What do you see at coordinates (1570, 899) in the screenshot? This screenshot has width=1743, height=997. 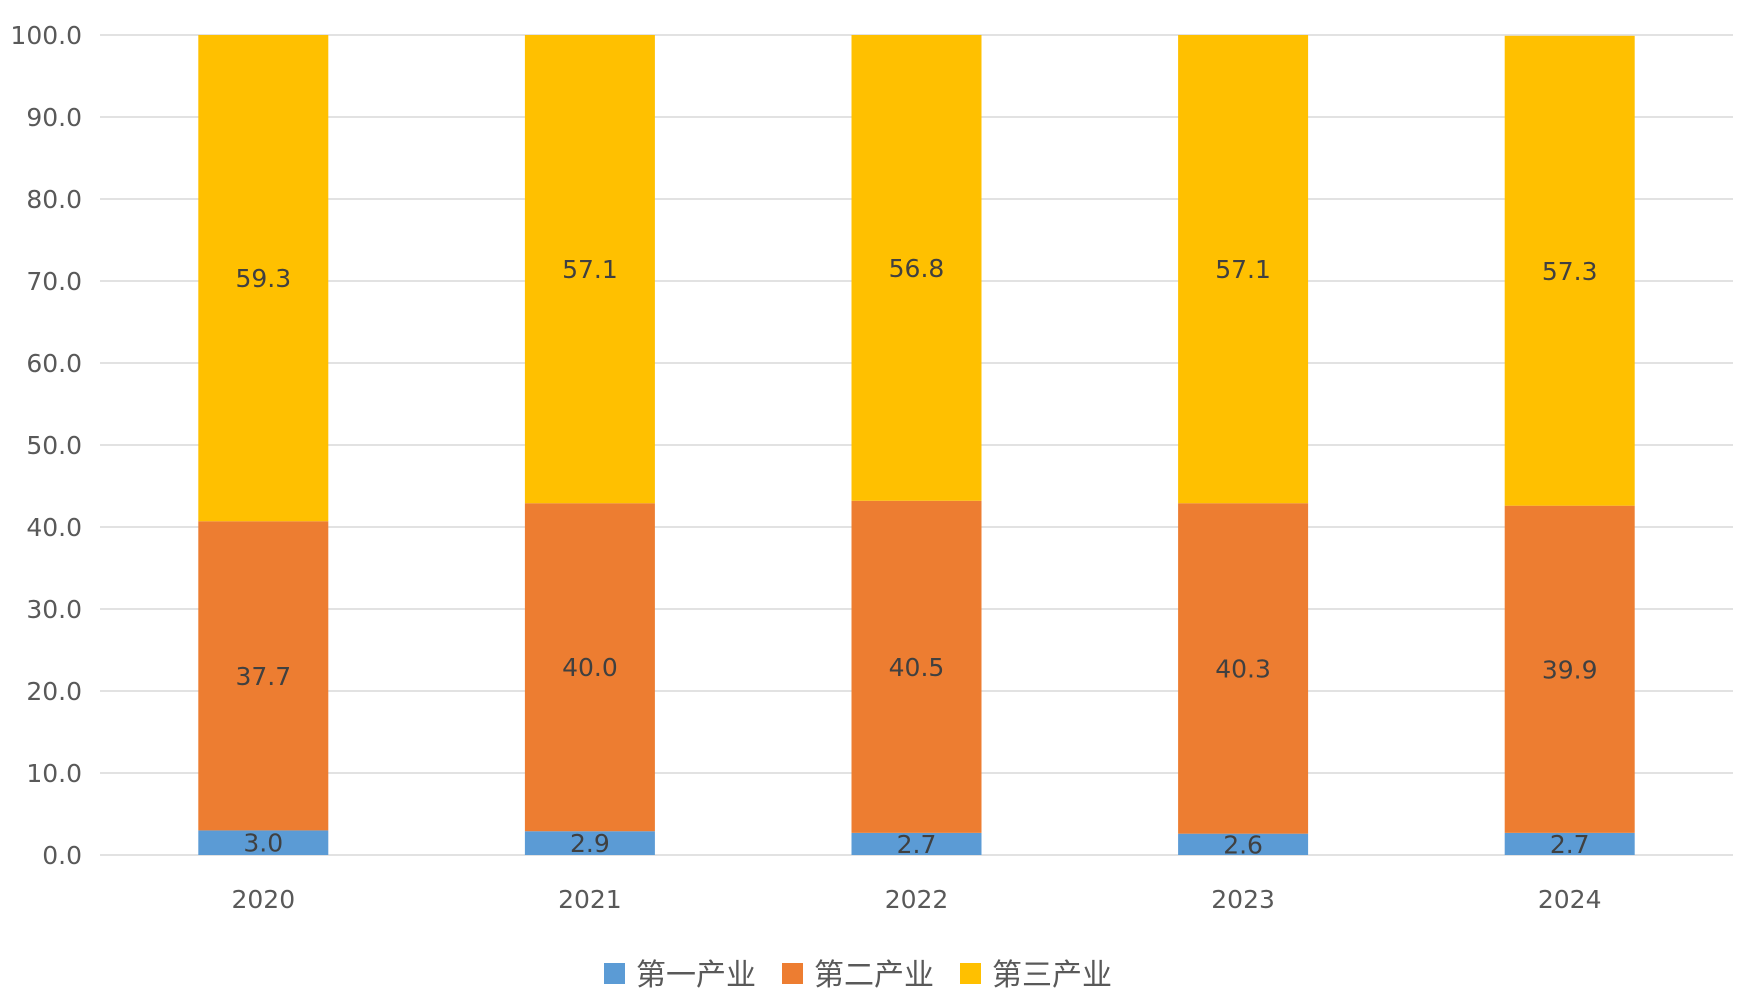 I see `x-tick-label: 2024` at bounding box center [1570, 899].